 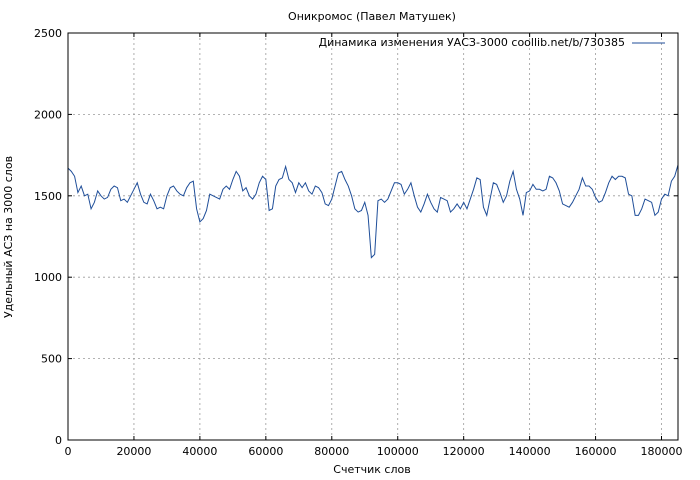 What do you see at coordinates (372, 16) in the screenshot?
I see `chart-title: Оникромос (Павел Матушек)` at bounding box center [372, 16].